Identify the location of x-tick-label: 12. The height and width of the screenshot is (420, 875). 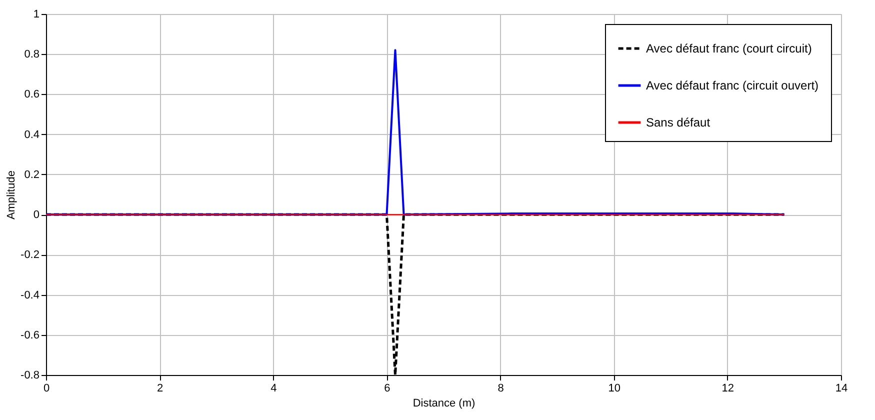
(728, 388).